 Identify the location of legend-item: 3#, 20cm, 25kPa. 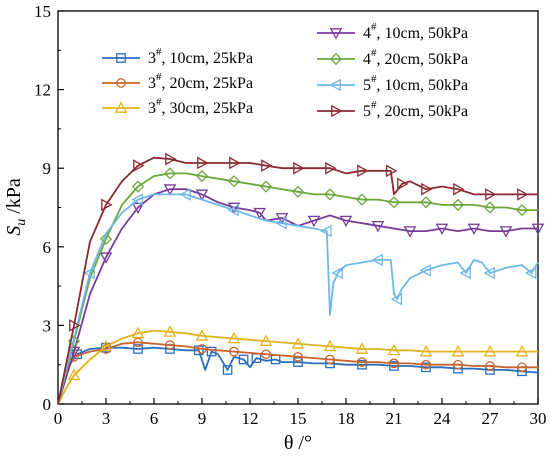
(177, 81).